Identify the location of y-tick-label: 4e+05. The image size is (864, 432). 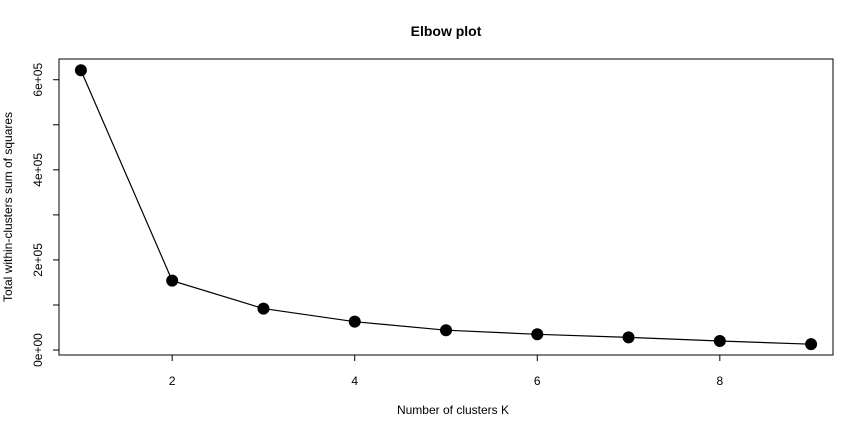
(38, 170).